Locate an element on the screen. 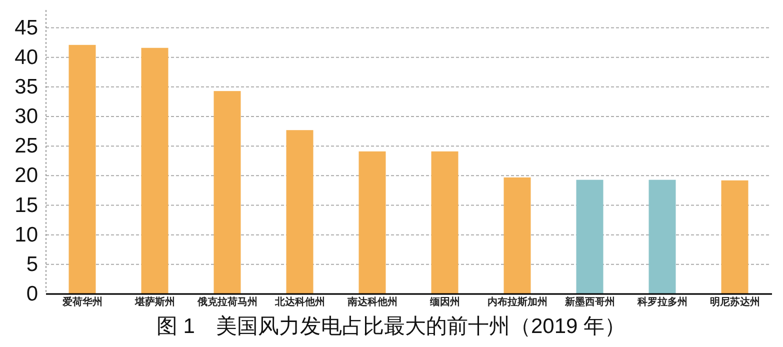  x-tick-label: 新墨西哥州 is located at coordinates (589, 302).